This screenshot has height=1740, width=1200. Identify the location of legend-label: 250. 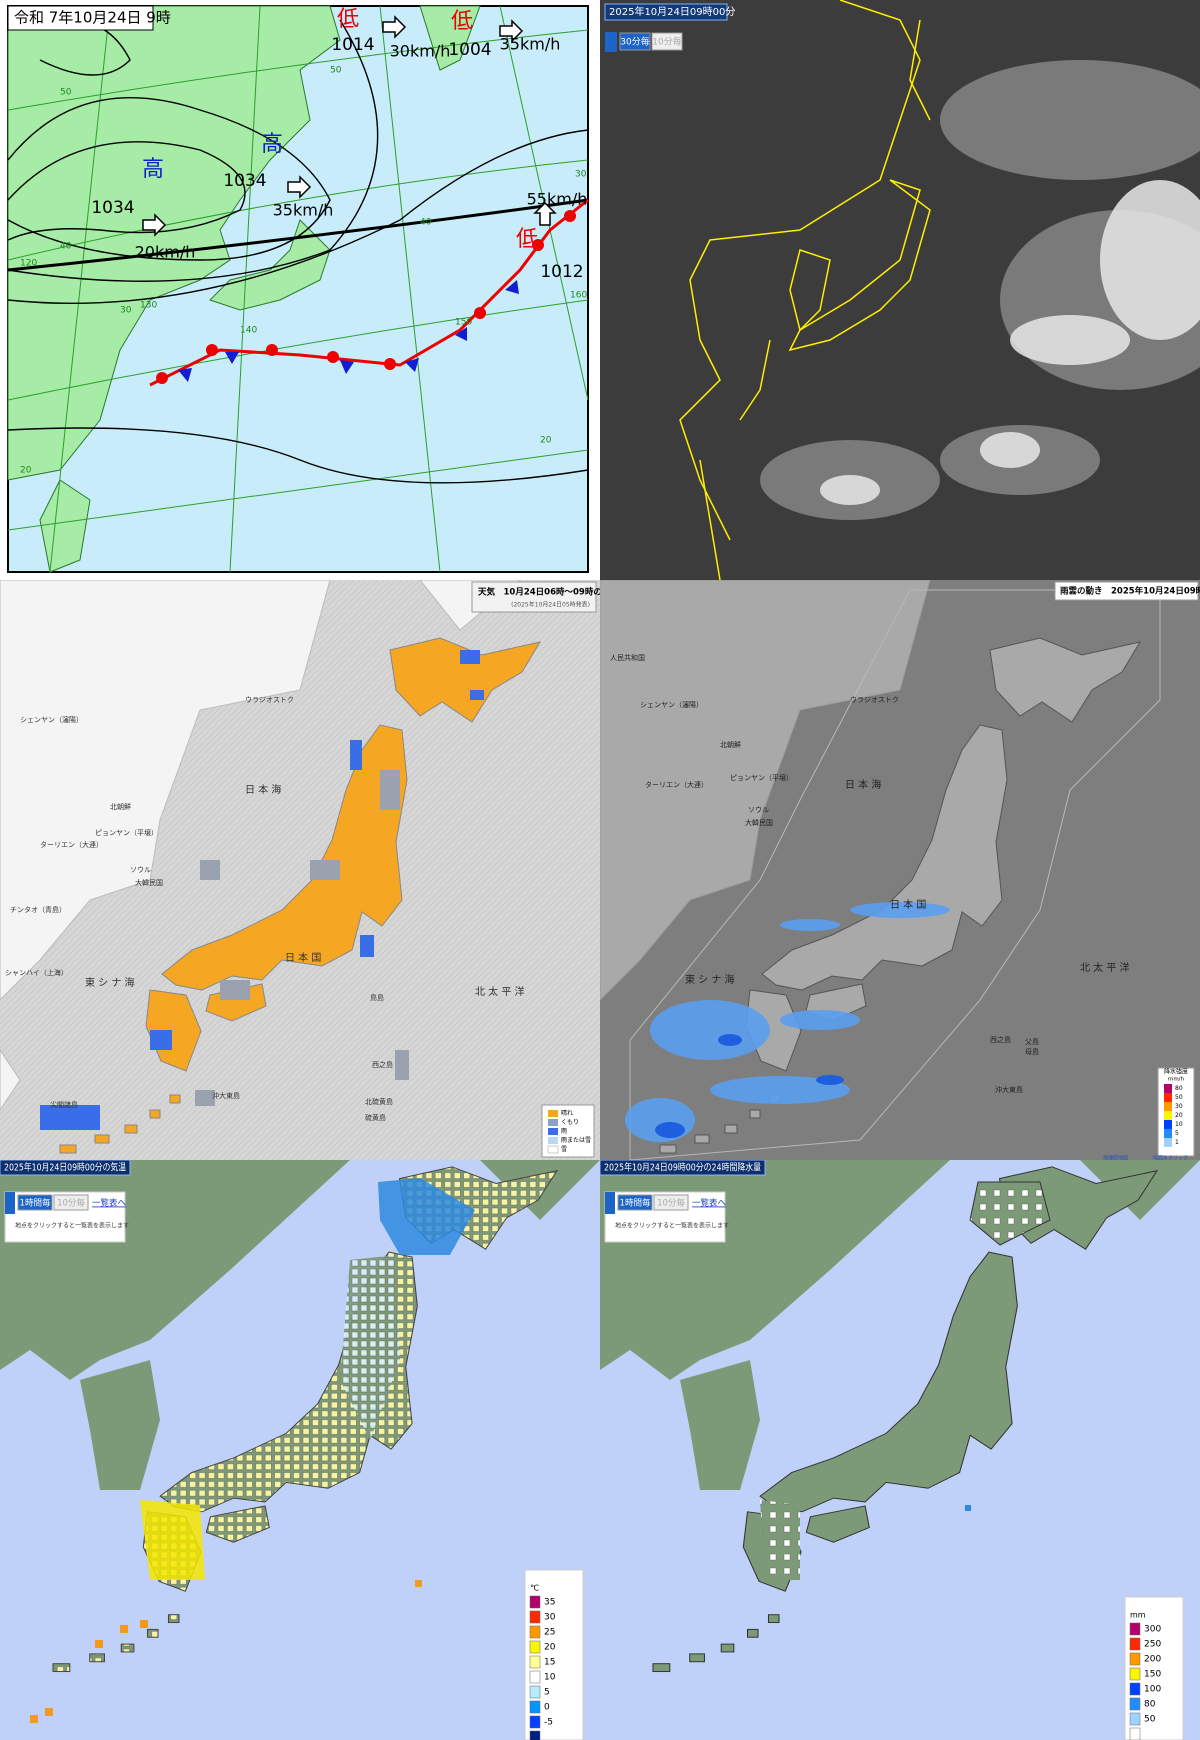
(1152, 1645).